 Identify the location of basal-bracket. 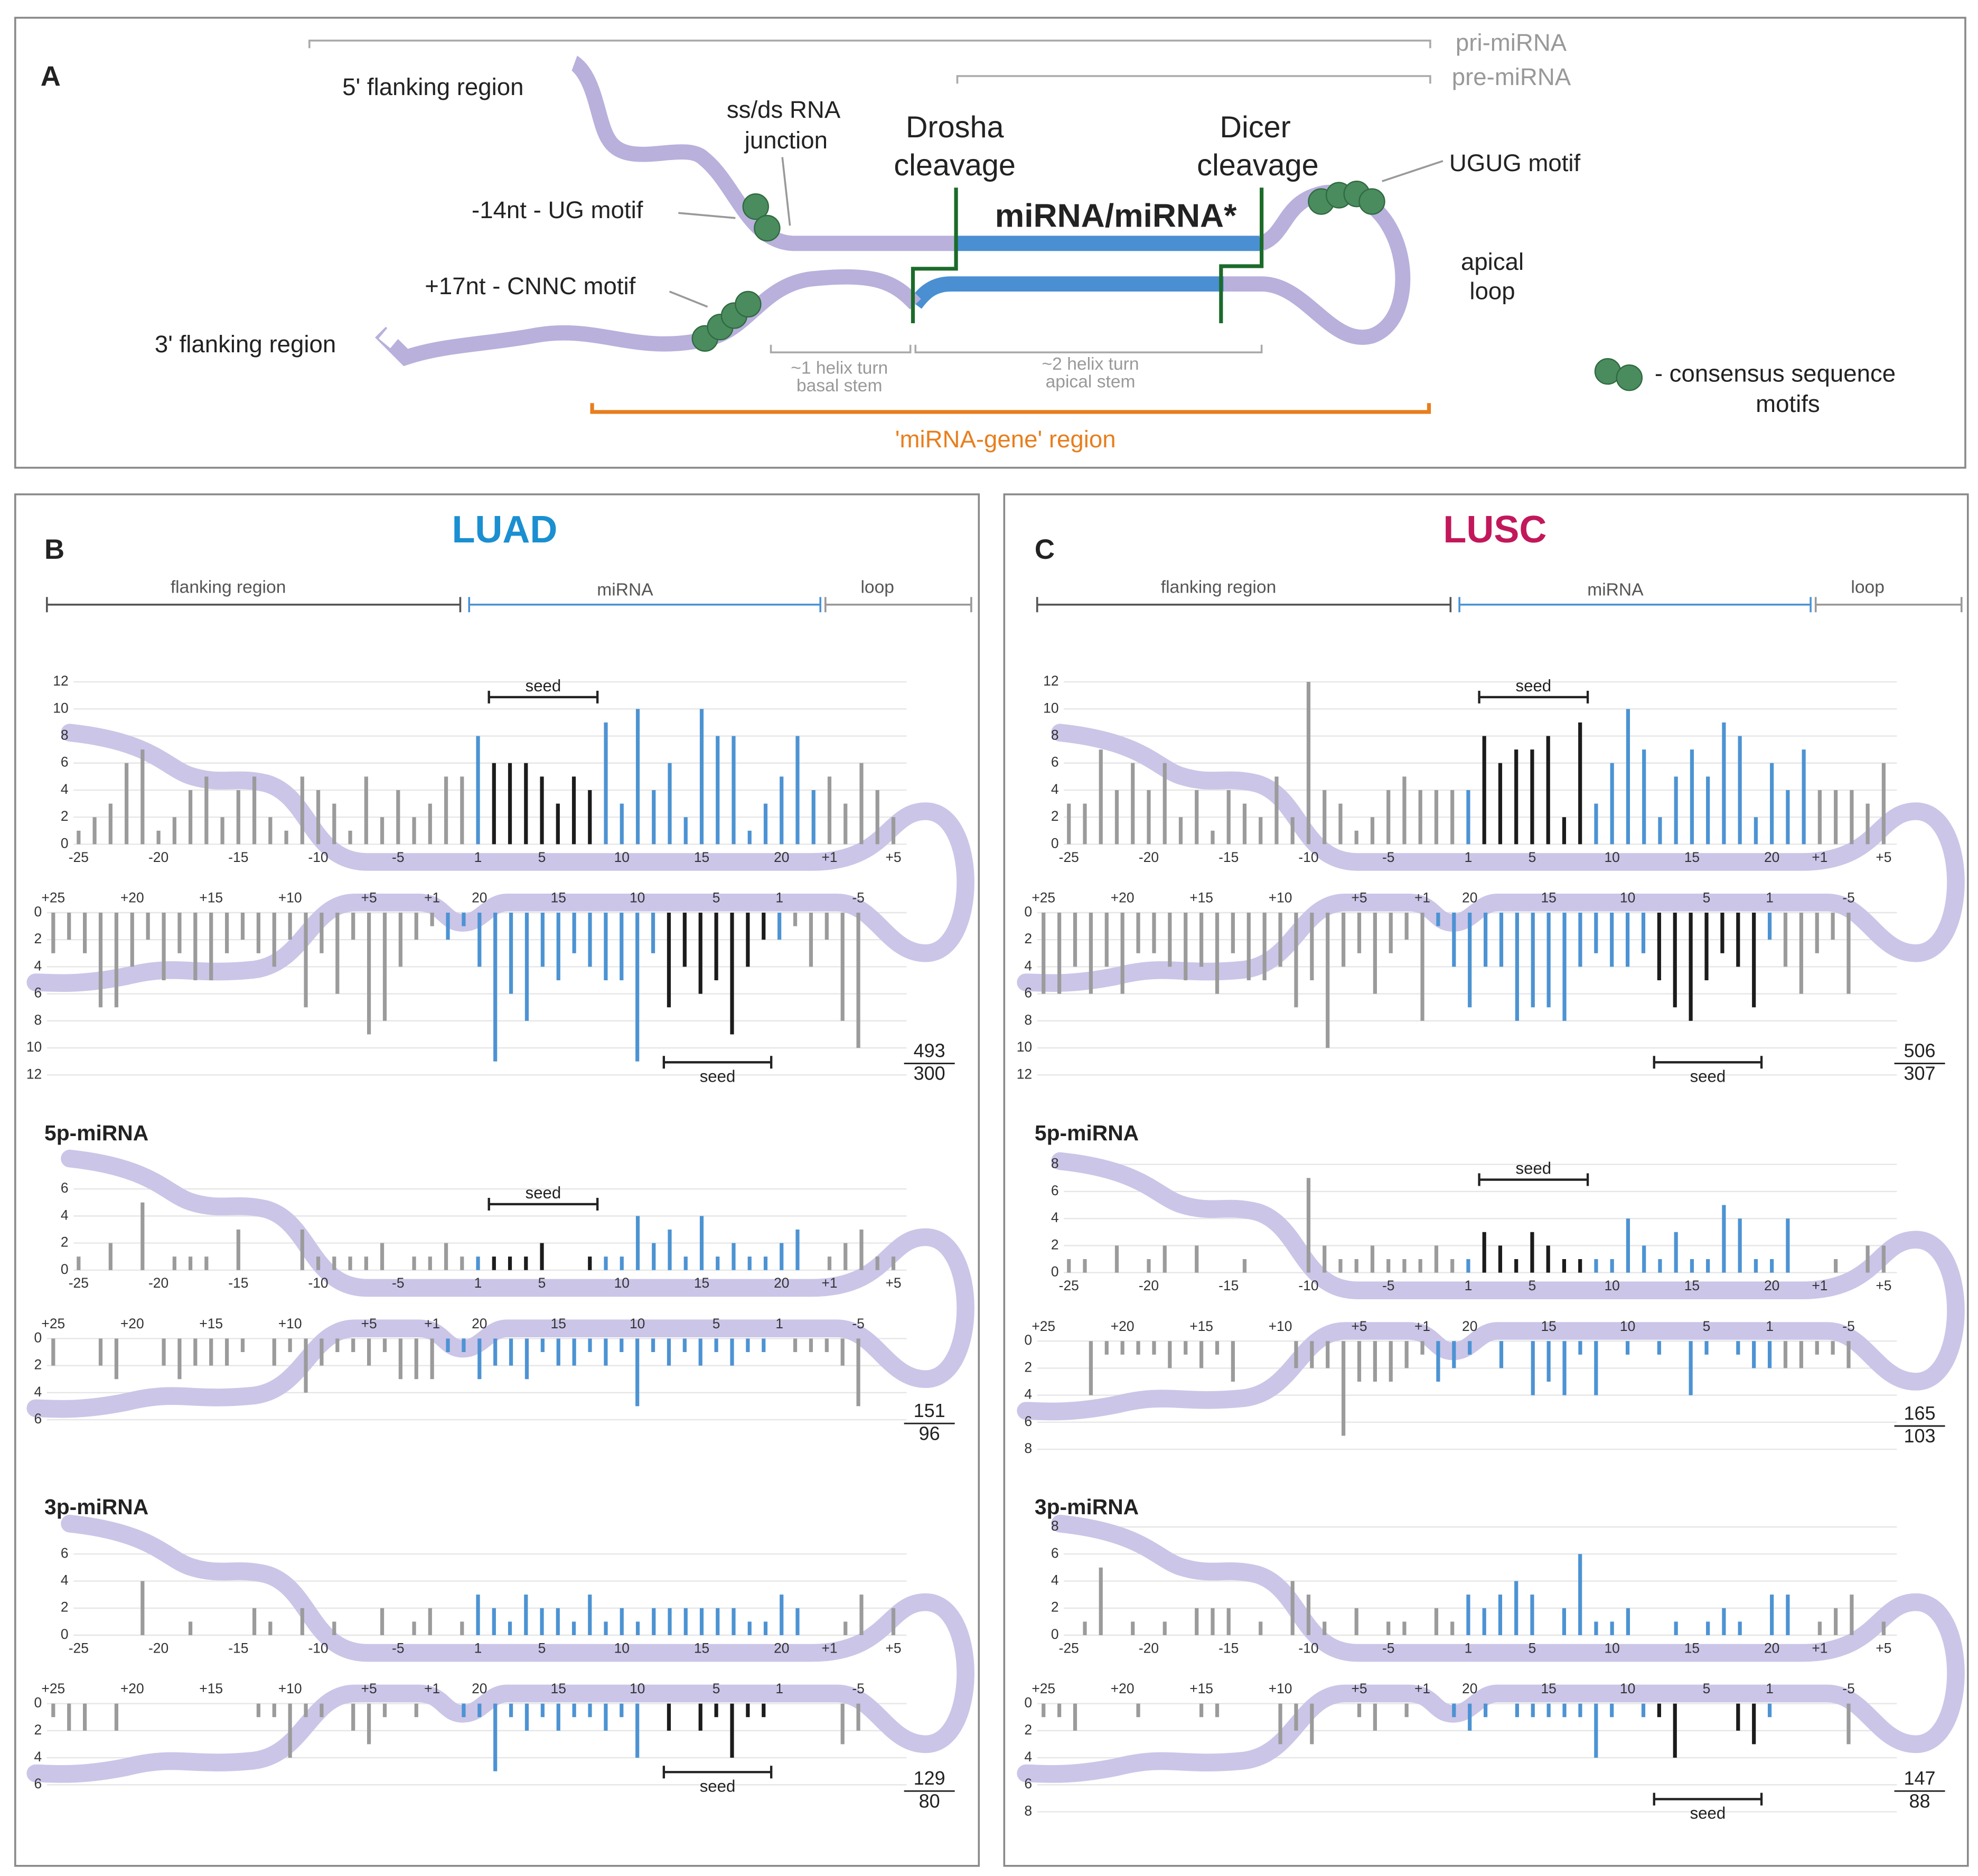
(841, 348).